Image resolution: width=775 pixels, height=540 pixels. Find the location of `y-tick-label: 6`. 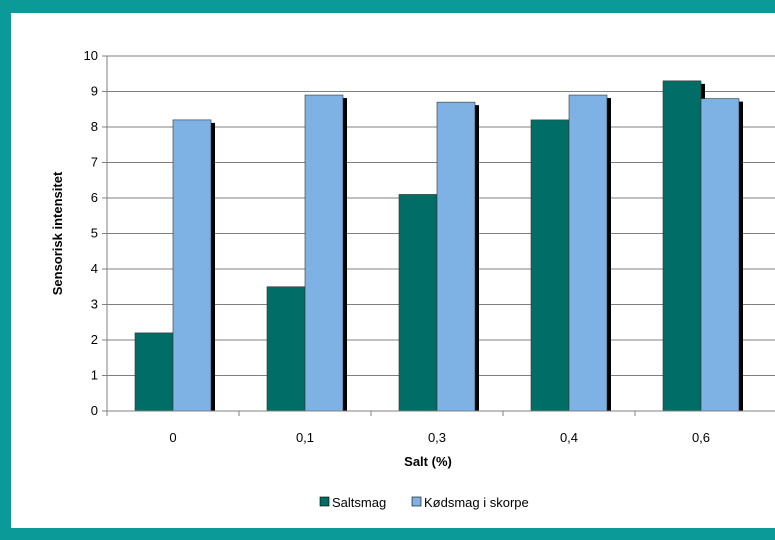

y-tick-label: 6 is located at coordinates (94, 197).